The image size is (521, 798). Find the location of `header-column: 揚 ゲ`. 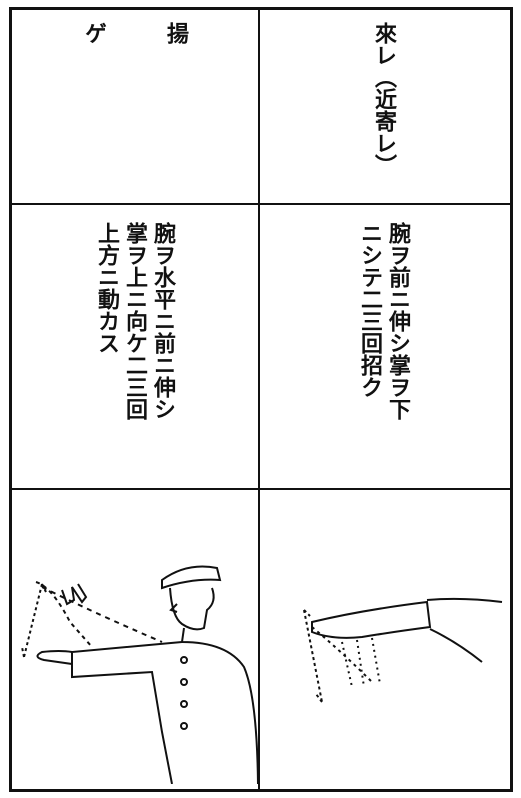

header-column: 揚 ゲ is located at coordinates (135, 112).